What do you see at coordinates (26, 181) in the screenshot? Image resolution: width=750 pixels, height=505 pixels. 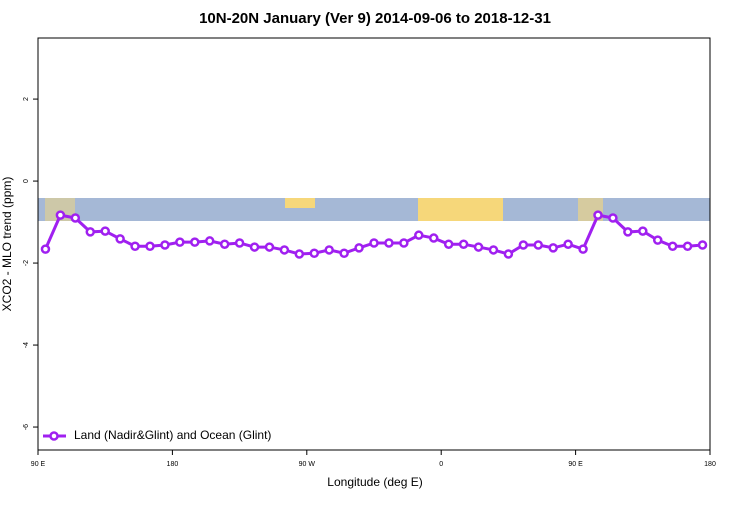 I see `y-tick-label: 0` at bounding box center [26, 181].